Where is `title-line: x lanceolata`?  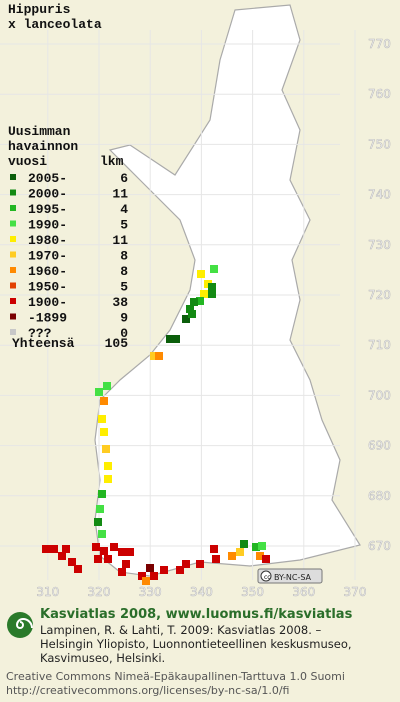
title-line: x lanceolata is located at coordinates (55, 24).